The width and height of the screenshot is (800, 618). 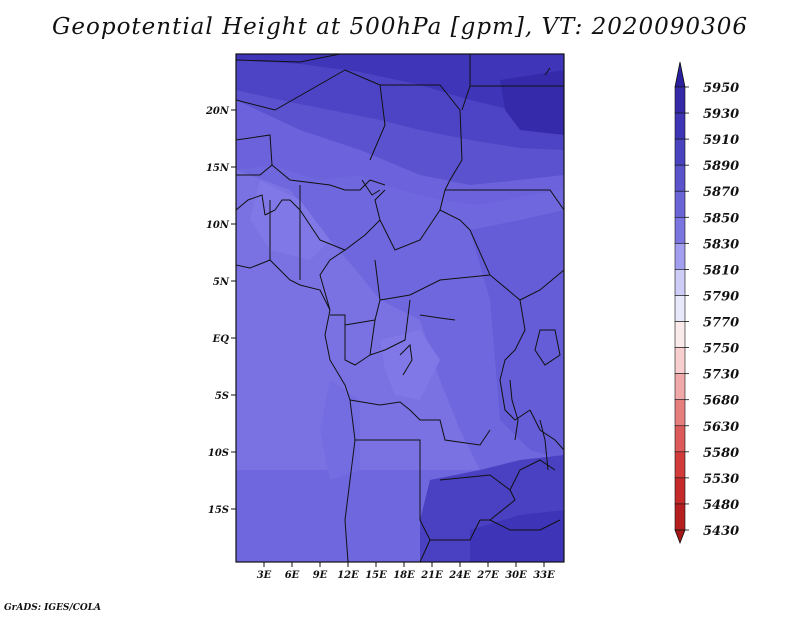 I want to click on colorbar-label: 5810, so click(x=721, y=270).